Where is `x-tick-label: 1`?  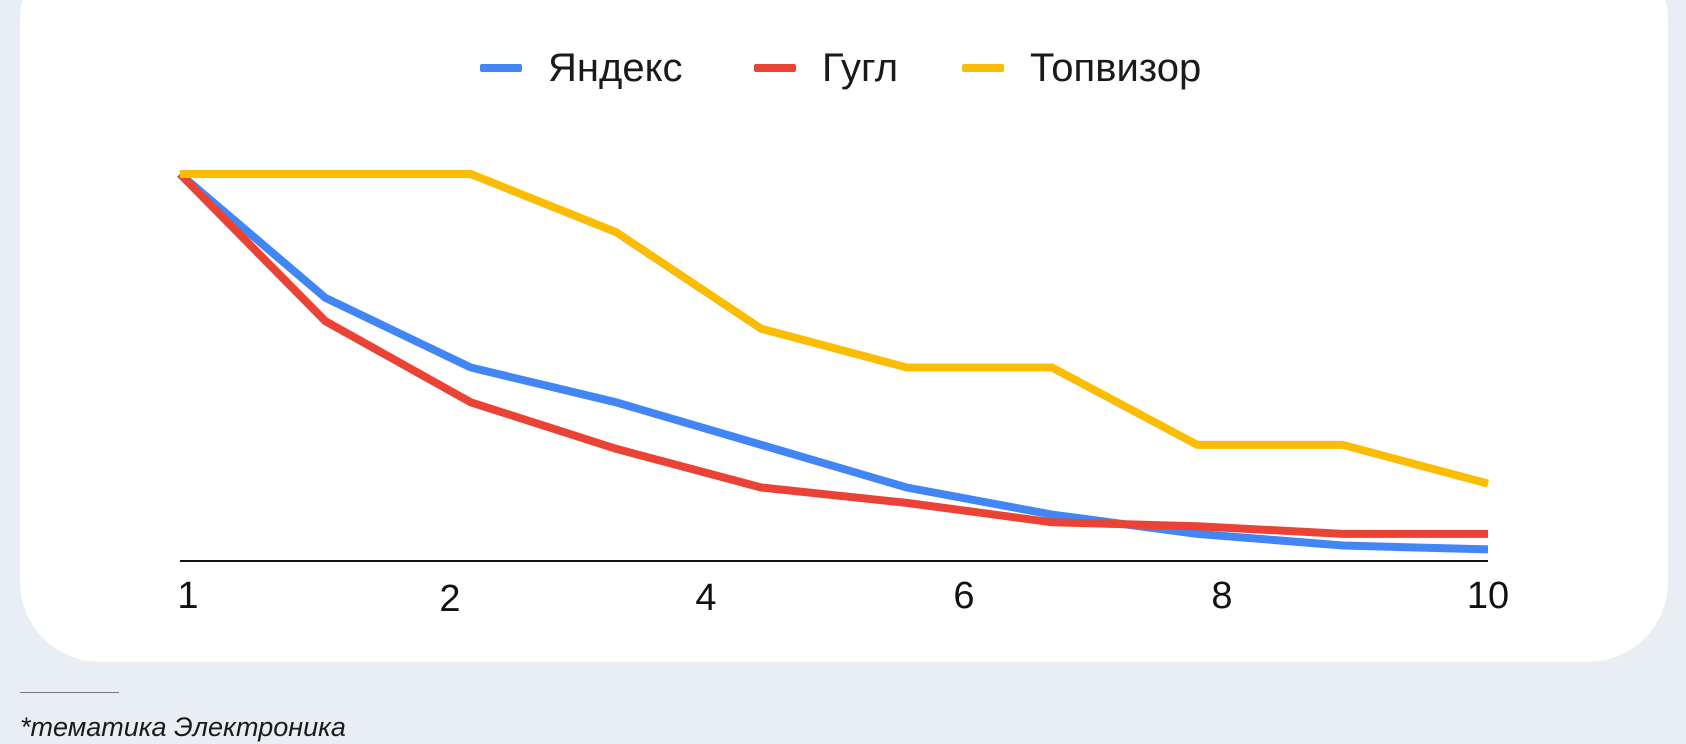
x-tick-label: 1 is located at coordinates (187, 596).